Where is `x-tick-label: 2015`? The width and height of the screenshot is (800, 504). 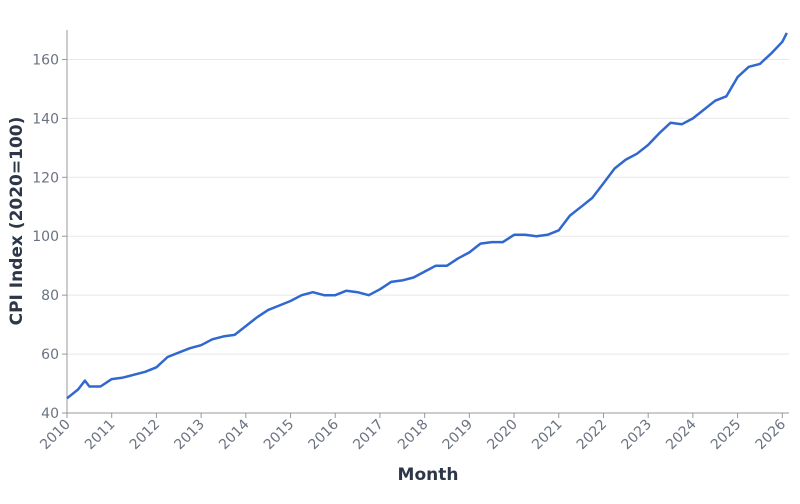
x-tick-label: 2015 is located at coordinates (279, 435).